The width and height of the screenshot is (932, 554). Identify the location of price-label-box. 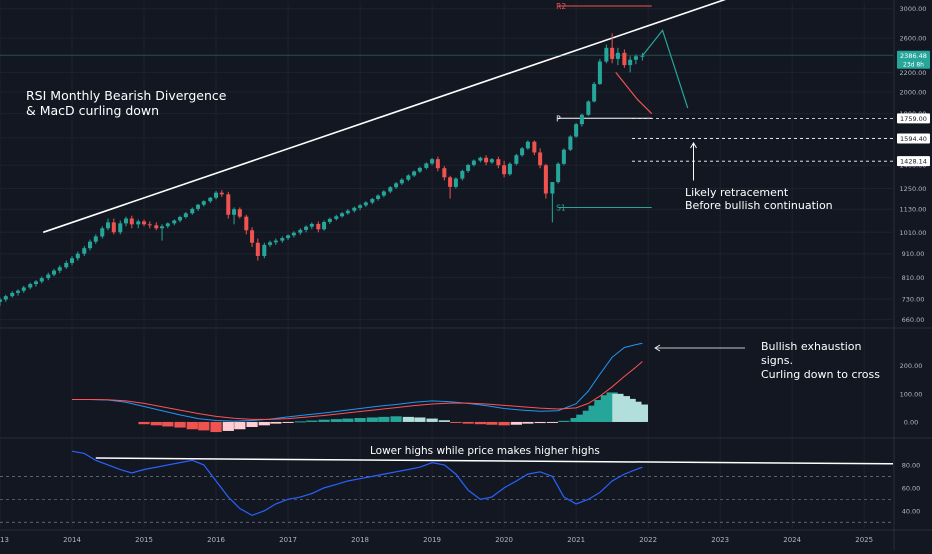
(913, 118).